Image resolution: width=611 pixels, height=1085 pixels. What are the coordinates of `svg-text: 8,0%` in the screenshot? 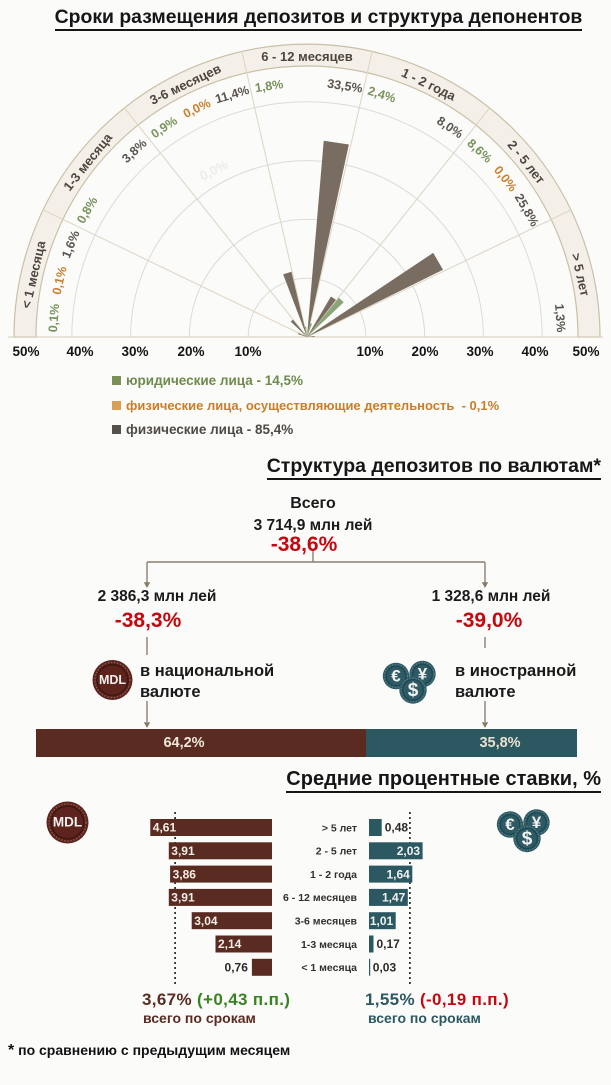 It's located at (449, 128).